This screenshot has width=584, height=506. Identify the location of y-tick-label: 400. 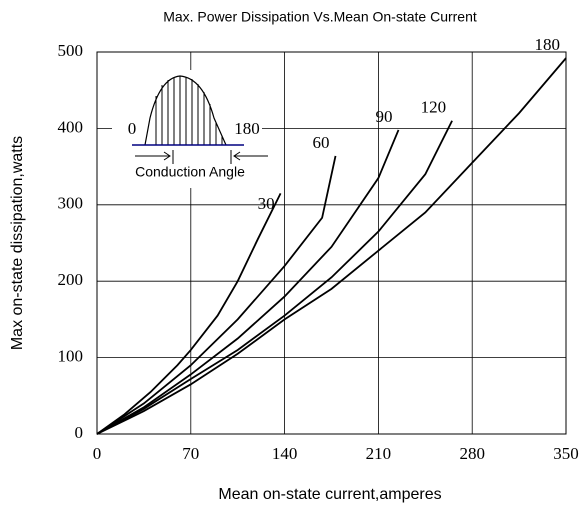
(71, 126).